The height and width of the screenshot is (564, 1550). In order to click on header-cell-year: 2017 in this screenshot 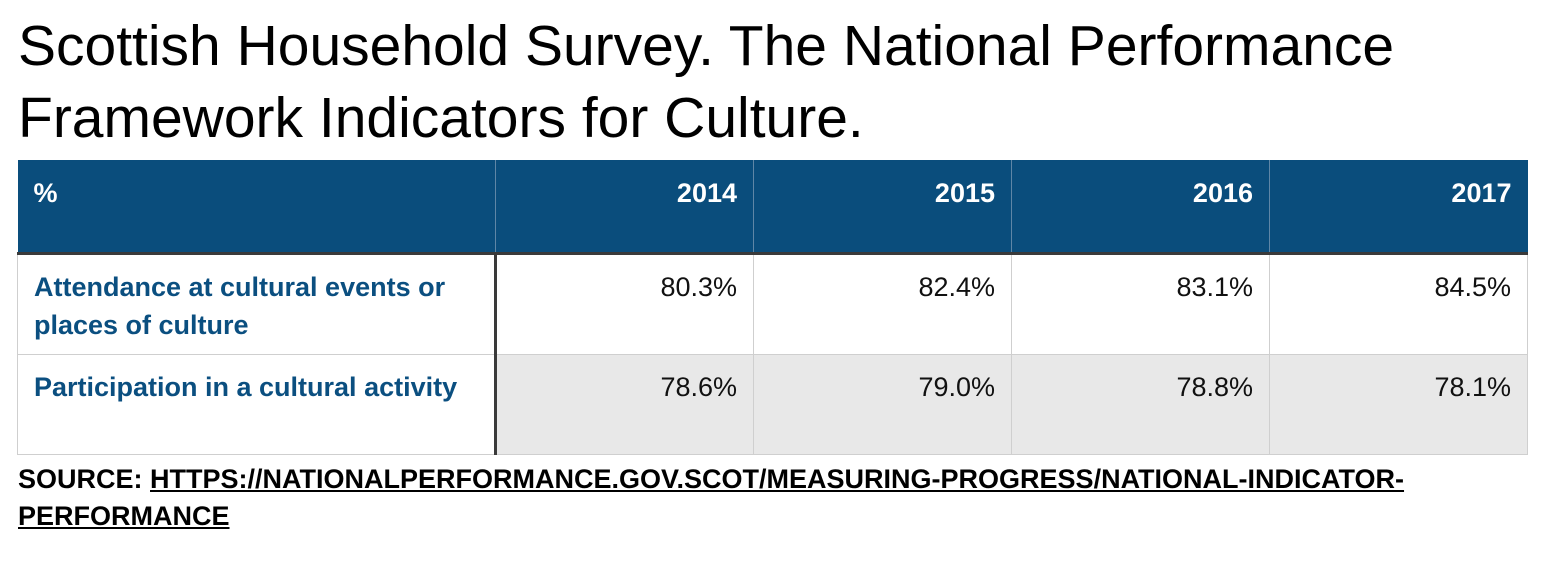, I will do `click(1398, 207)`.